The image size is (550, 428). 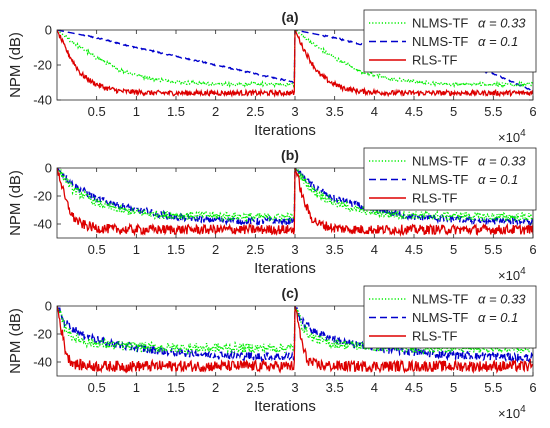 What do you see at coordinates (289, 17) in the screenshot?
I see `panel-title: (a)` at bounding box center [289, 17].